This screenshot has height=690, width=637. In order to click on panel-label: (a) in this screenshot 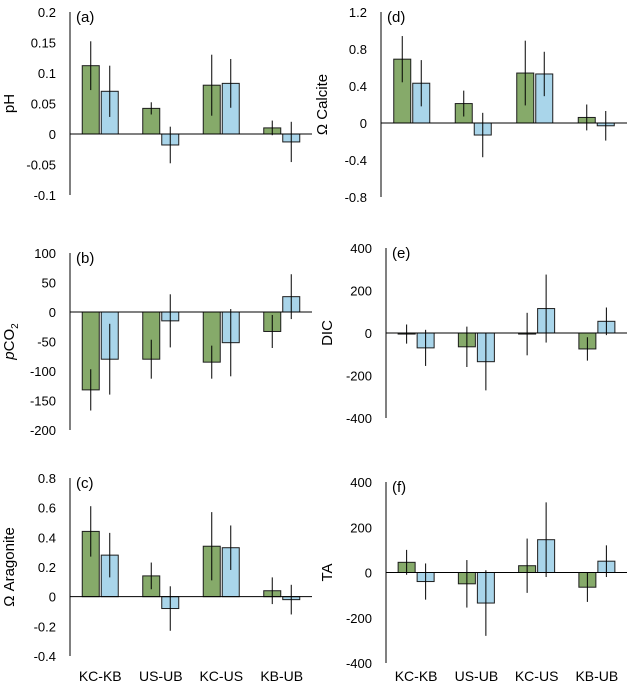, I will do `click(85, 17)`.